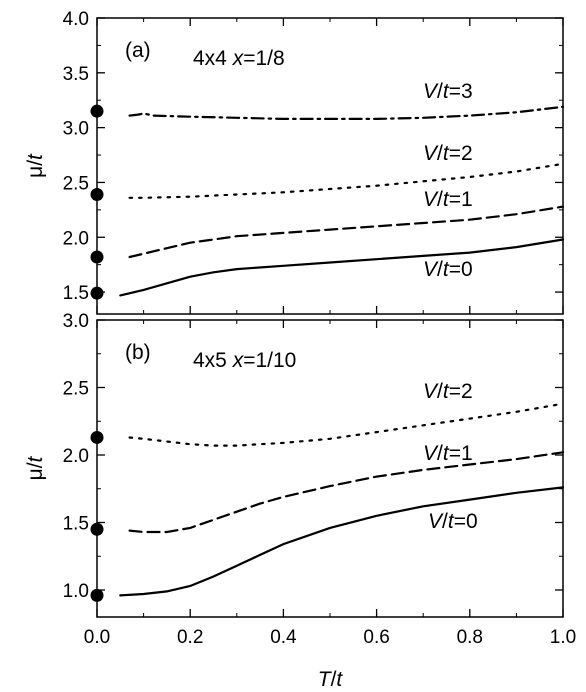 This screenshot has height=692, width=586. Describe the element at coordinates (325, 679) in the screenshot. I see `x-axis-title-T: T` at that location.